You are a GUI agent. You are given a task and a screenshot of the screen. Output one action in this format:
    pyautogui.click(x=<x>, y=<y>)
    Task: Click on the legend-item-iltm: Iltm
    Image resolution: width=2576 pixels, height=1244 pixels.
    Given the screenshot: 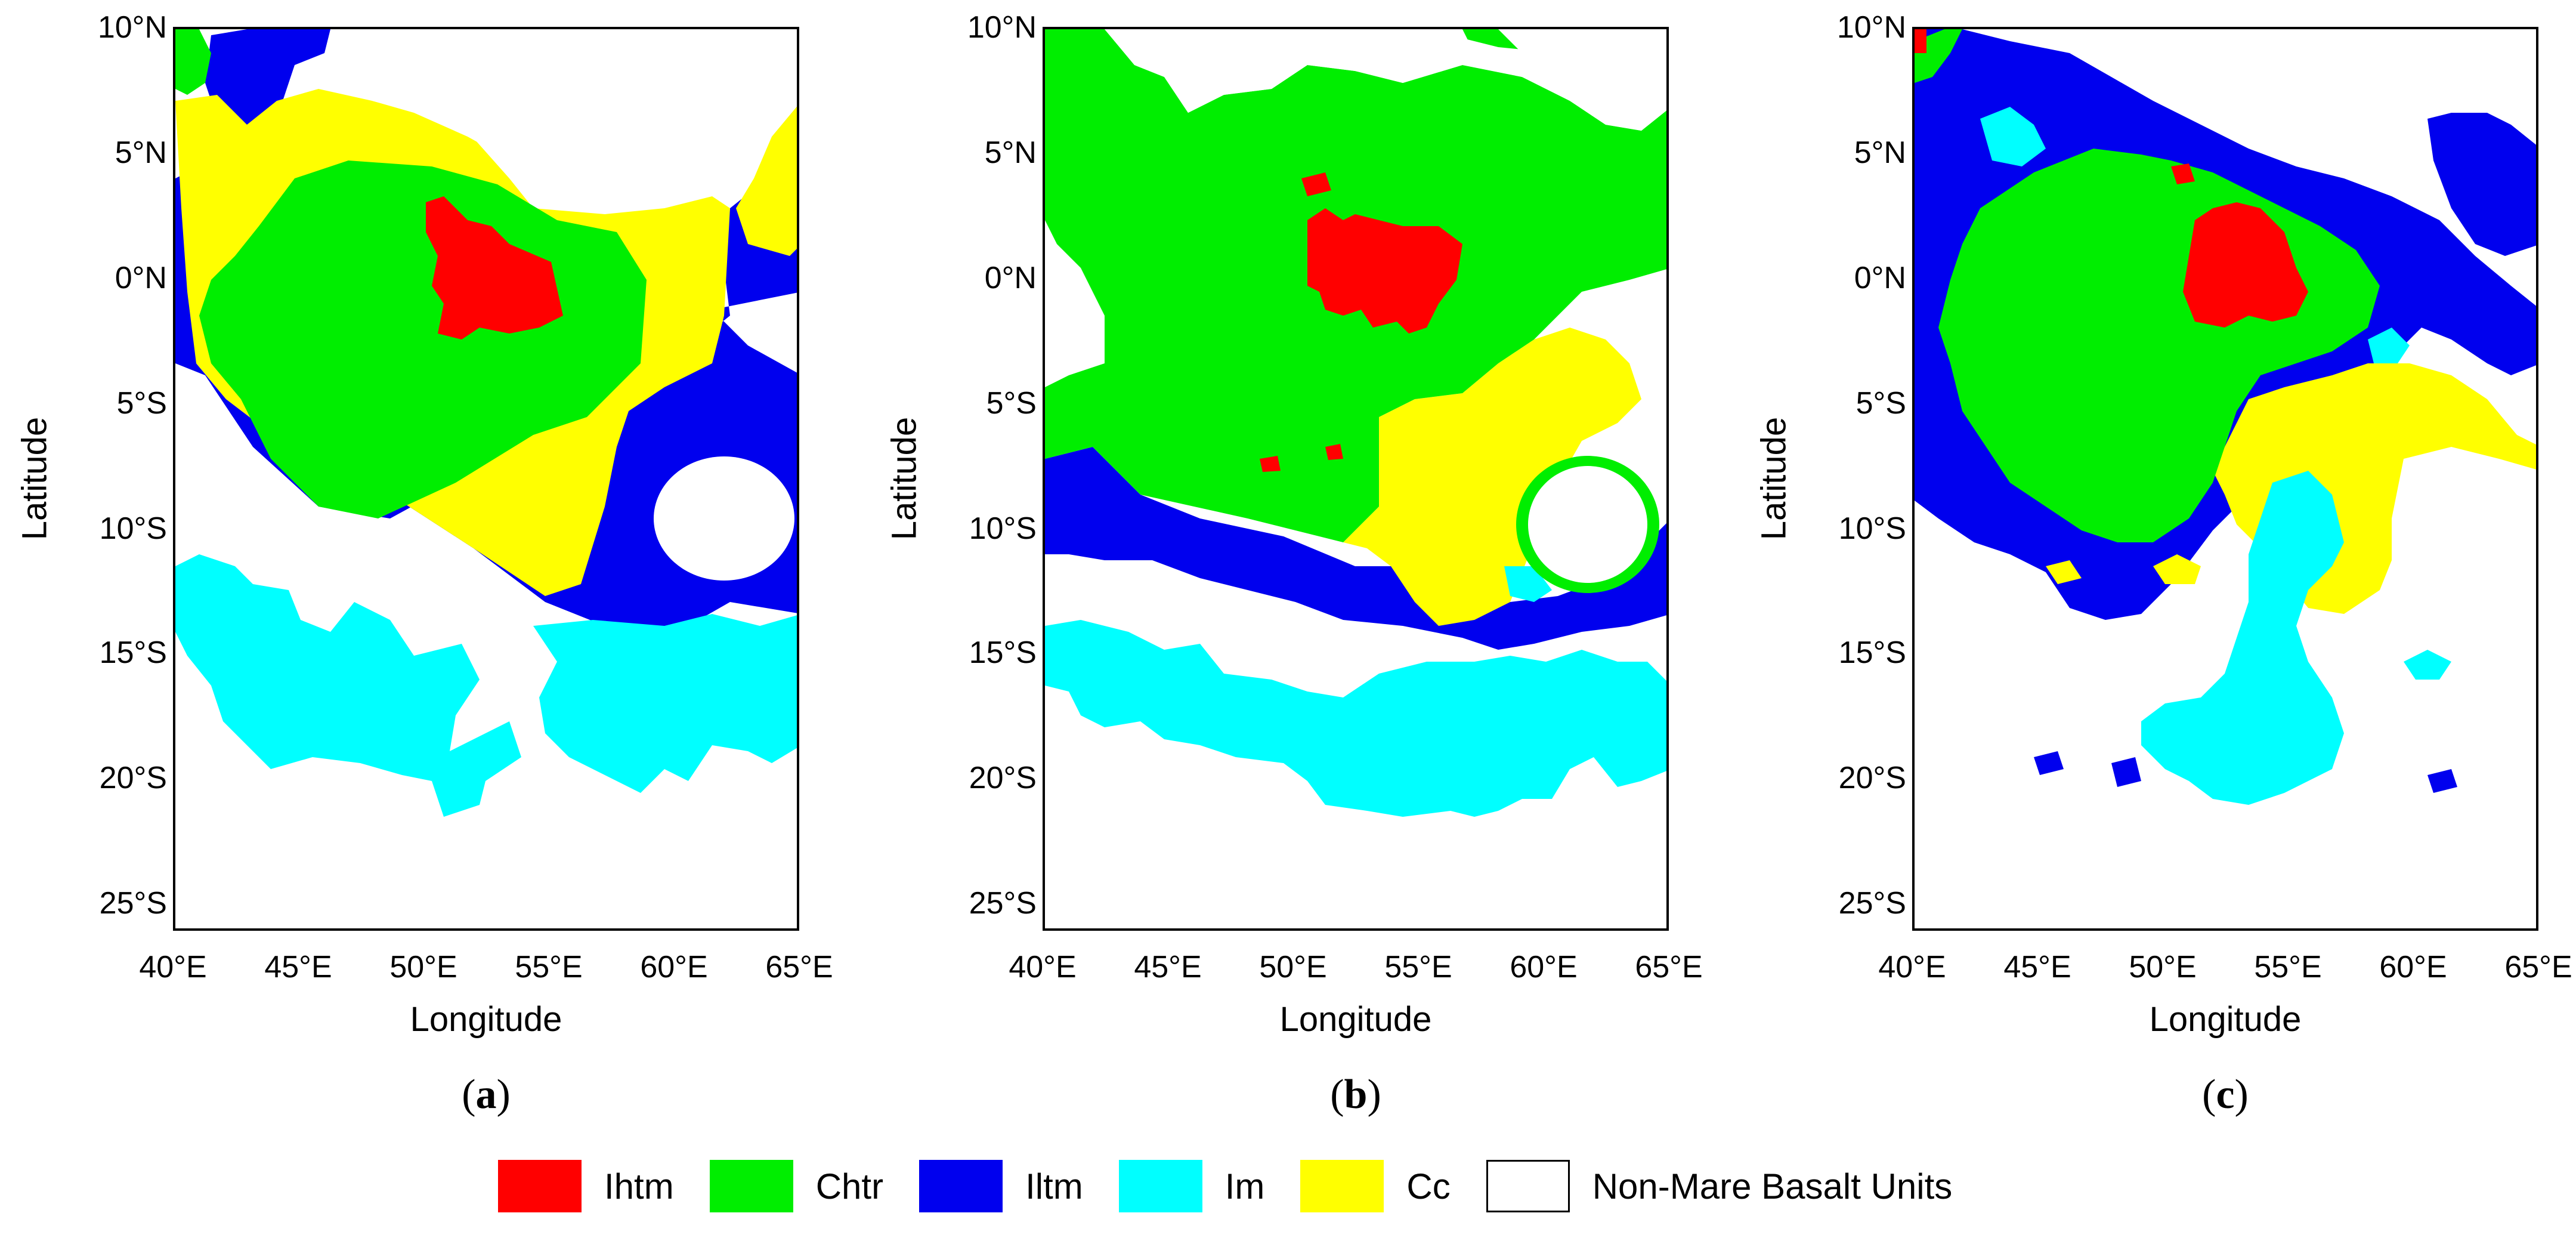 What is the action you would take?
    pyautogui.click(x=1001, y=1186)
    